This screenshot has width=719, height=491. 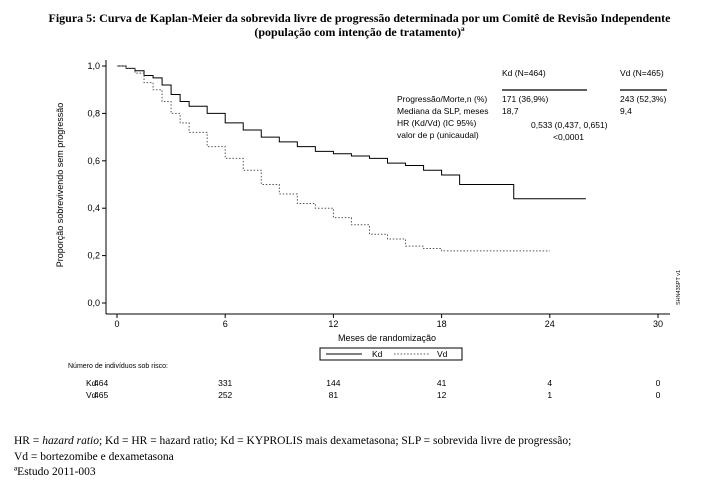 I want to click on x-tick-label: 30, so click(x=658, y=324).